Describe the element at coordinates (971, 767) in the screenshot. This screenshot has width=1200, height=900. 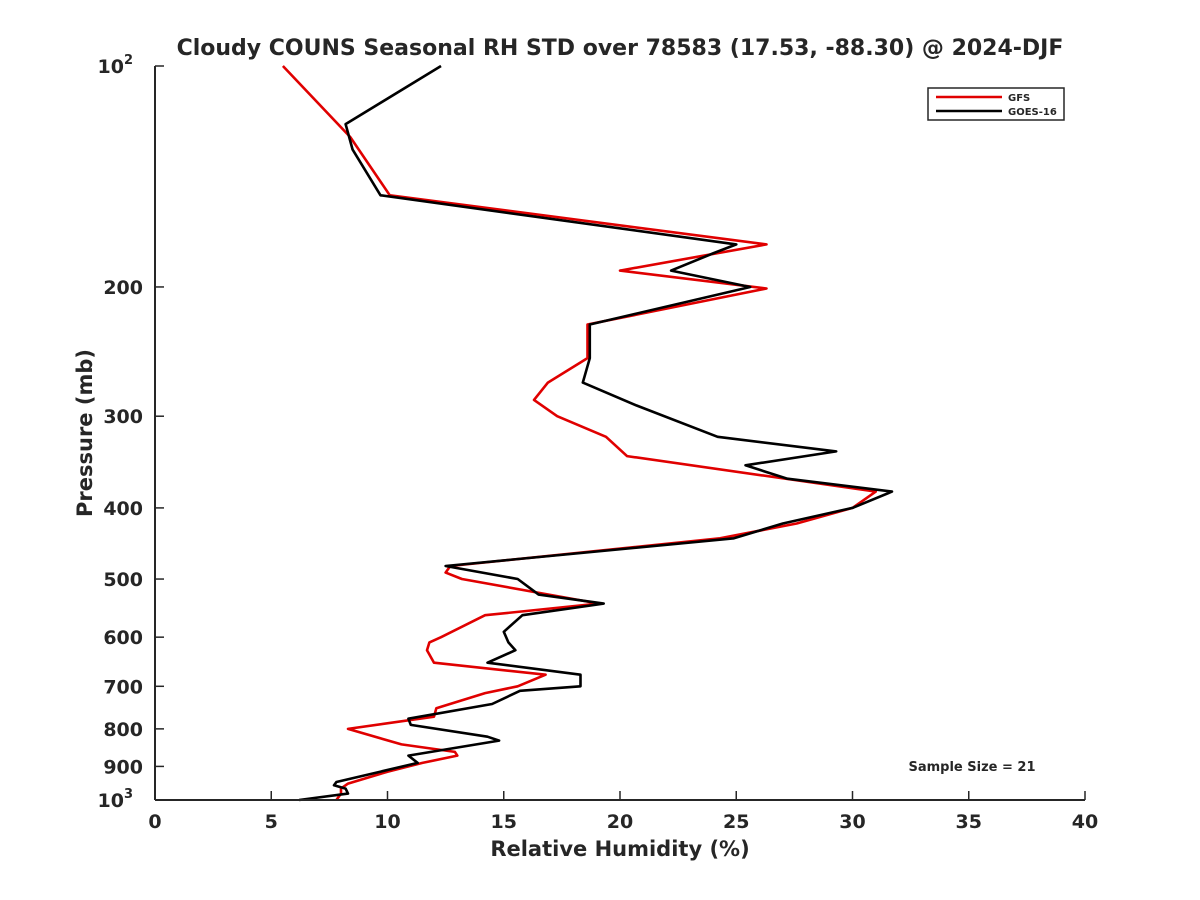
I see `sample-size-annotation: Sample Size = 21` at that location.